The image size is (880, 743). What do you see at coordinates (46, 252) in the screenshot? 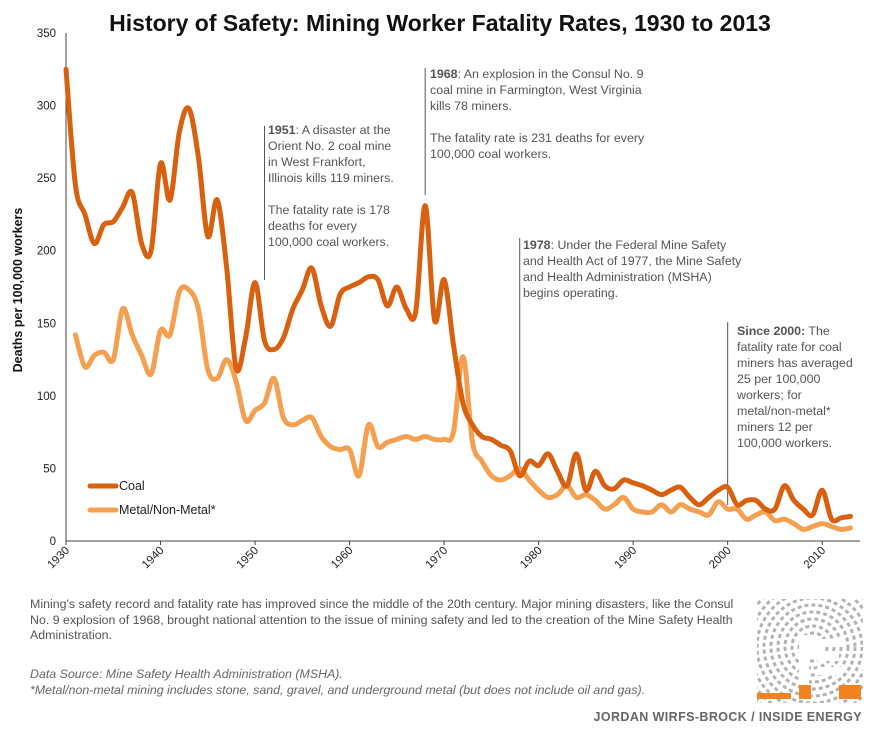
I see `y-tick-label: 200` at bounding box center [46, 252].